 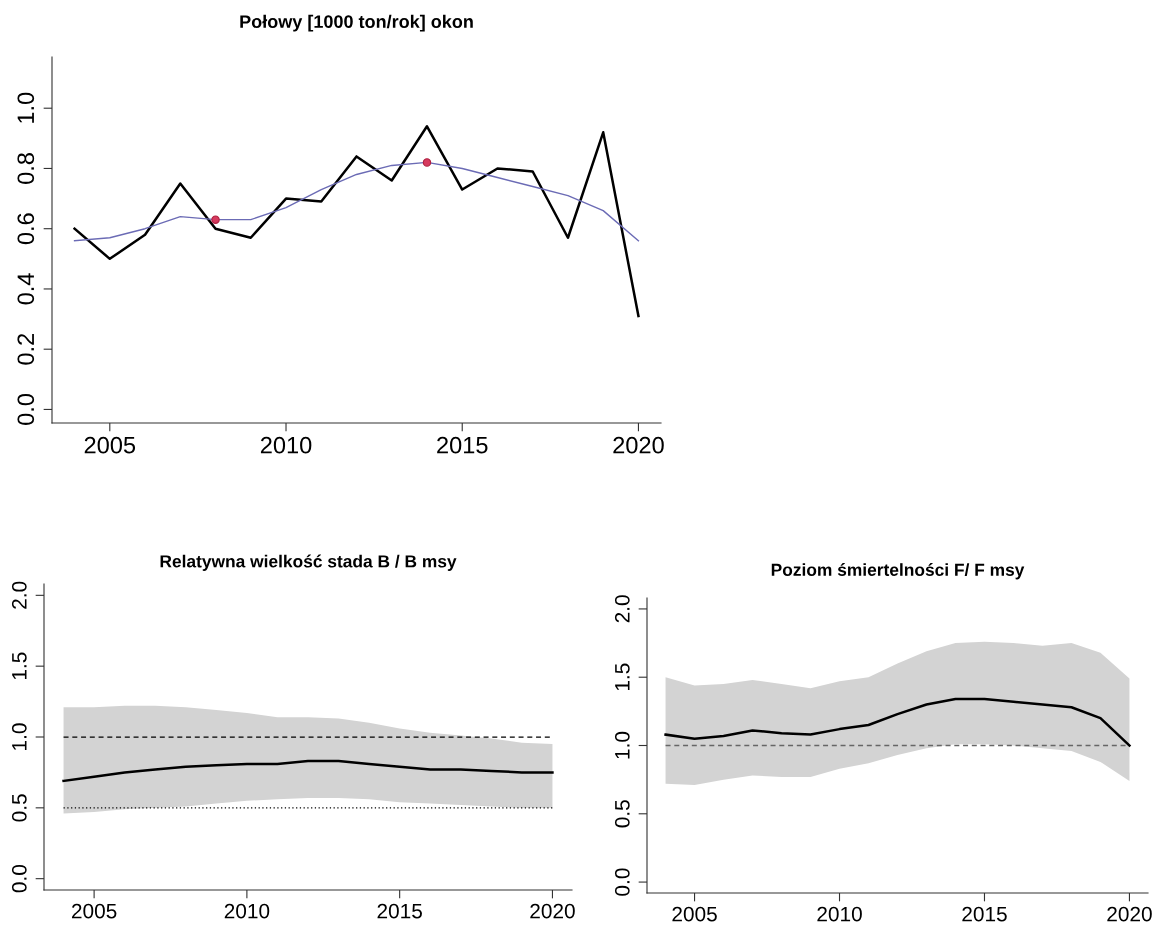 I want to click on chart-title: Relatywna wielkość stada B / B msy, so click(x=308, y=562).